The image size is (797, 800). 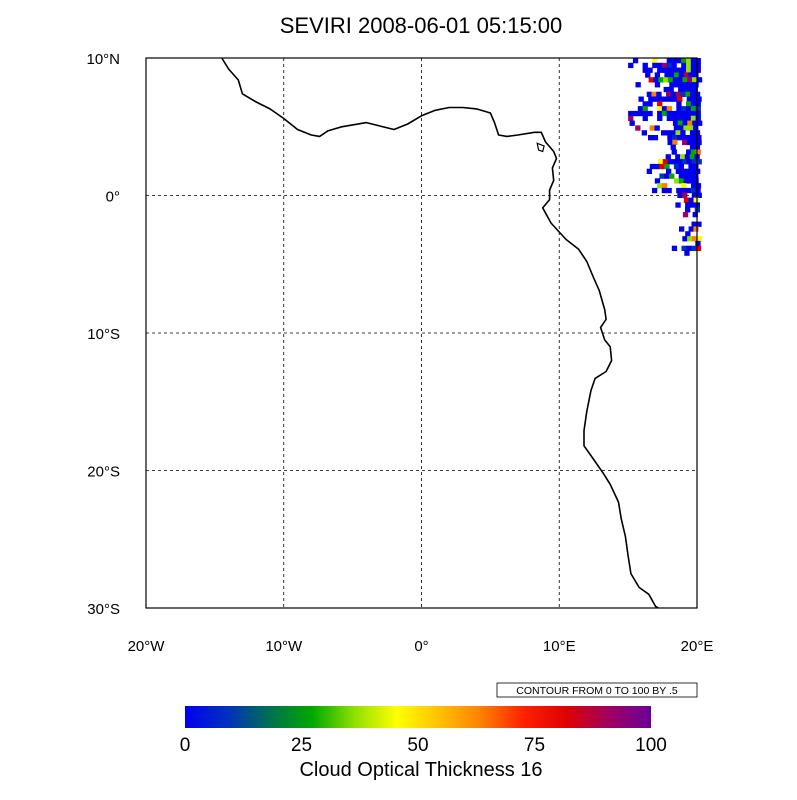 I want to click on colorbar: 0 25 50 75 100 Cloud Optical Thickness 16, so click(x=423, y=743).